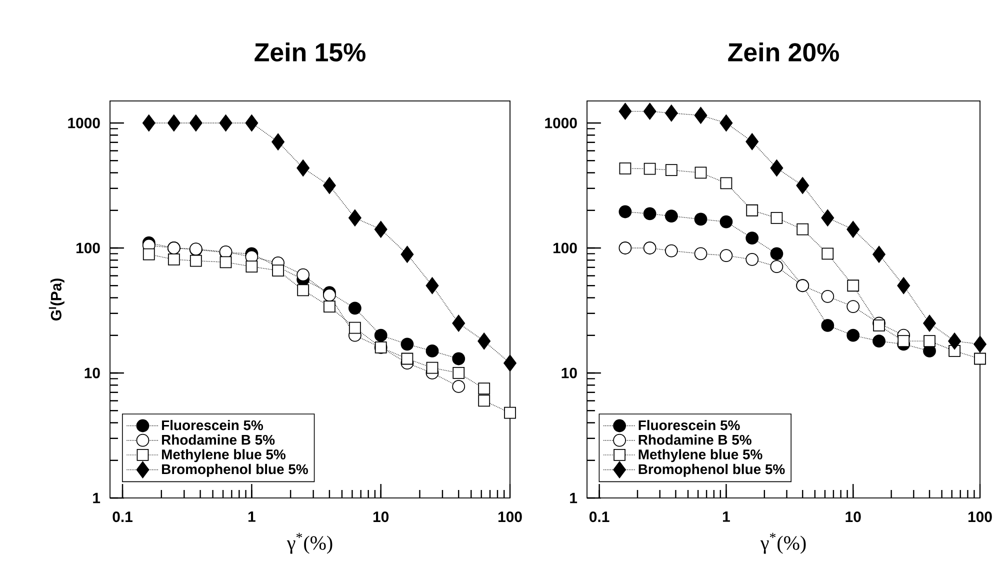  Describe the element at coordinates (783, 52) in the screenshot. I see `chart-title: Zein 20%` at that location.